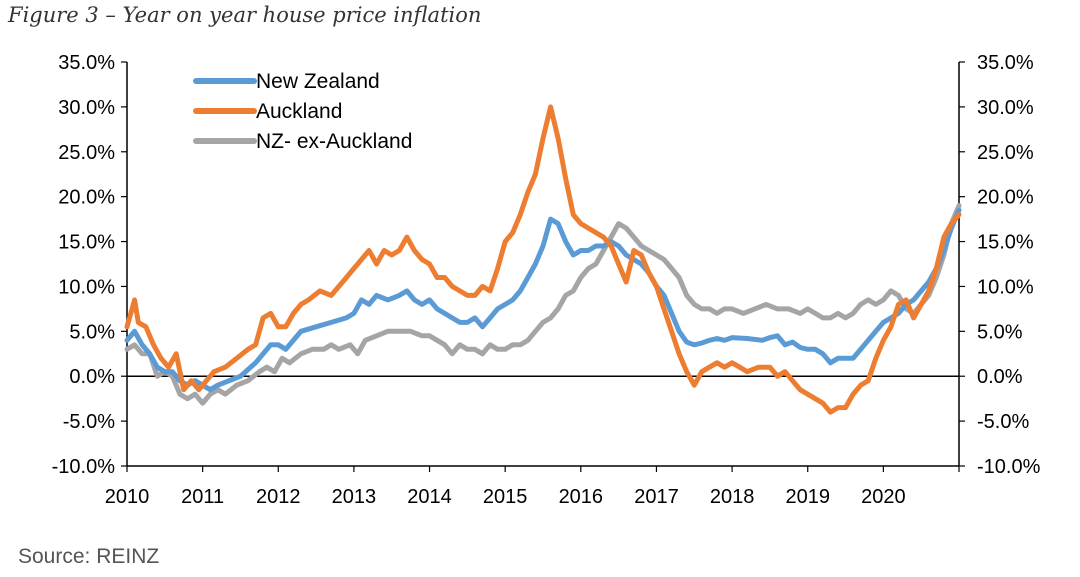 The image size is (1080, 577). I want to click on y-tick-label-right: -10.0%, so click(1009, 467).